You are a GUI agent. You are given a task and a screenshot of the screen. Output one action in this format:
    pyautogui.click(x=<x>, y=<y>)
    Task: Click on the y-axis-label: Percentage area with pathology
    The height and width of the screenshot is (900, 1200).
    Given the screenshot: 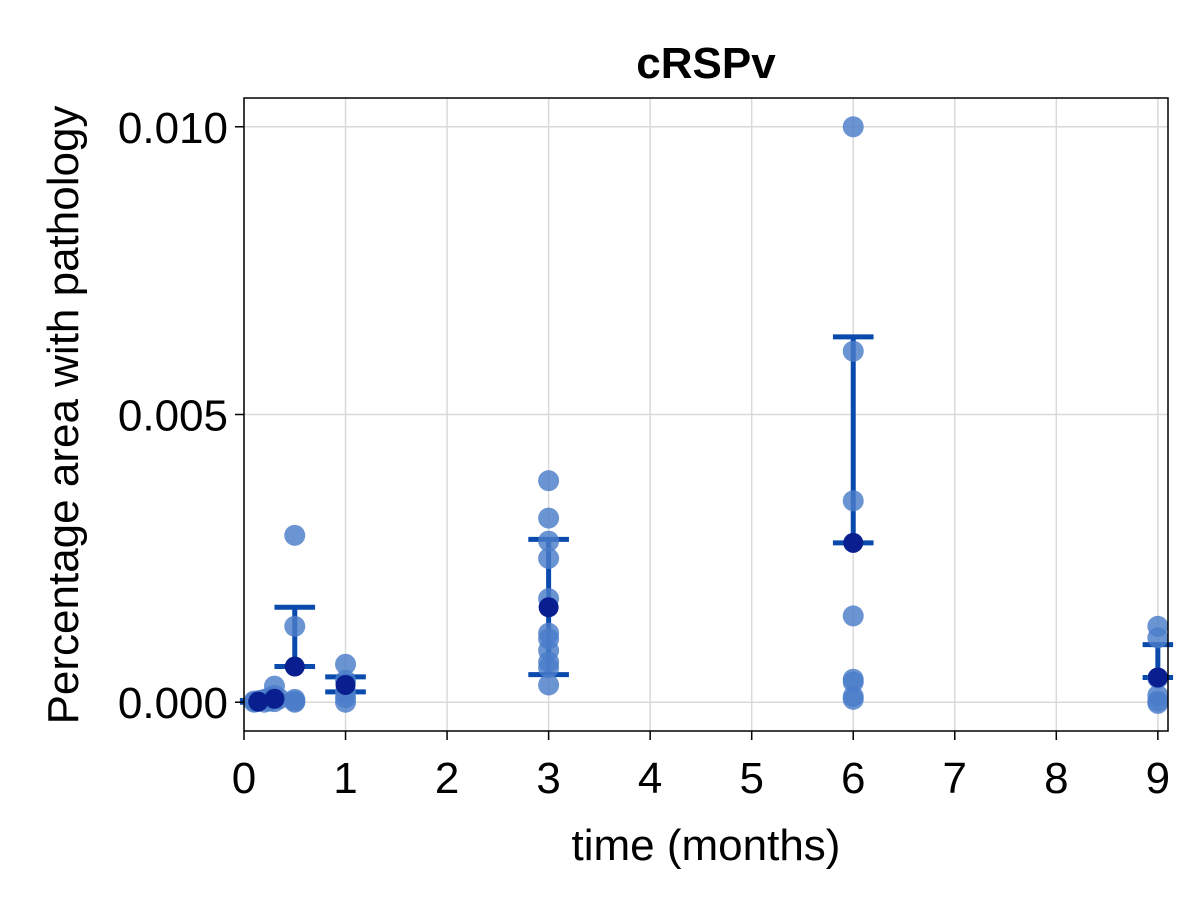 What is the action you would take?
    pyautogui.click(x=63, y=415)
    